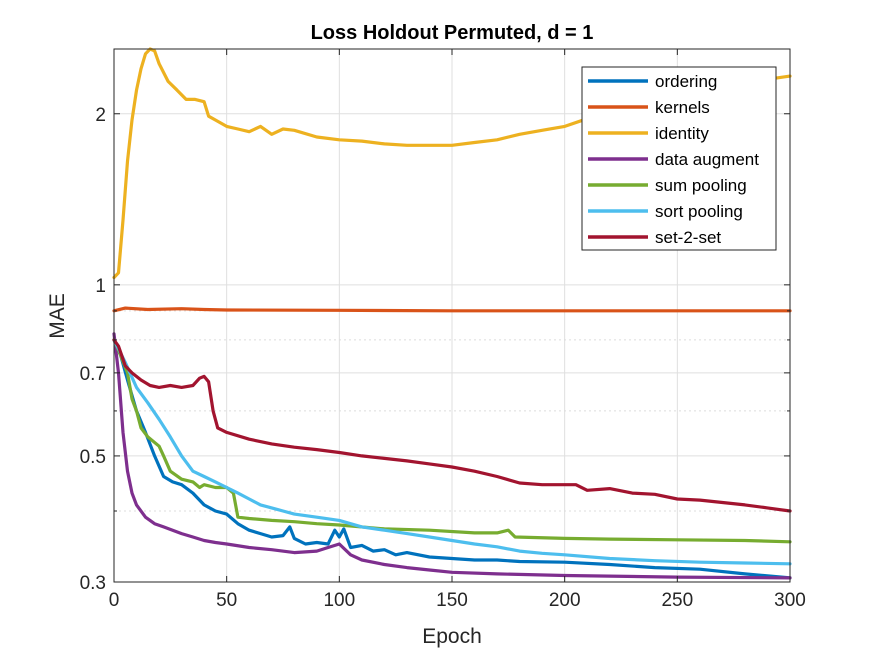 The height and width of the screenshot is (656, 875). Describe the element at coordinates (100, 286) in the screenshot. I see `y-tick-label: 1` at that location.